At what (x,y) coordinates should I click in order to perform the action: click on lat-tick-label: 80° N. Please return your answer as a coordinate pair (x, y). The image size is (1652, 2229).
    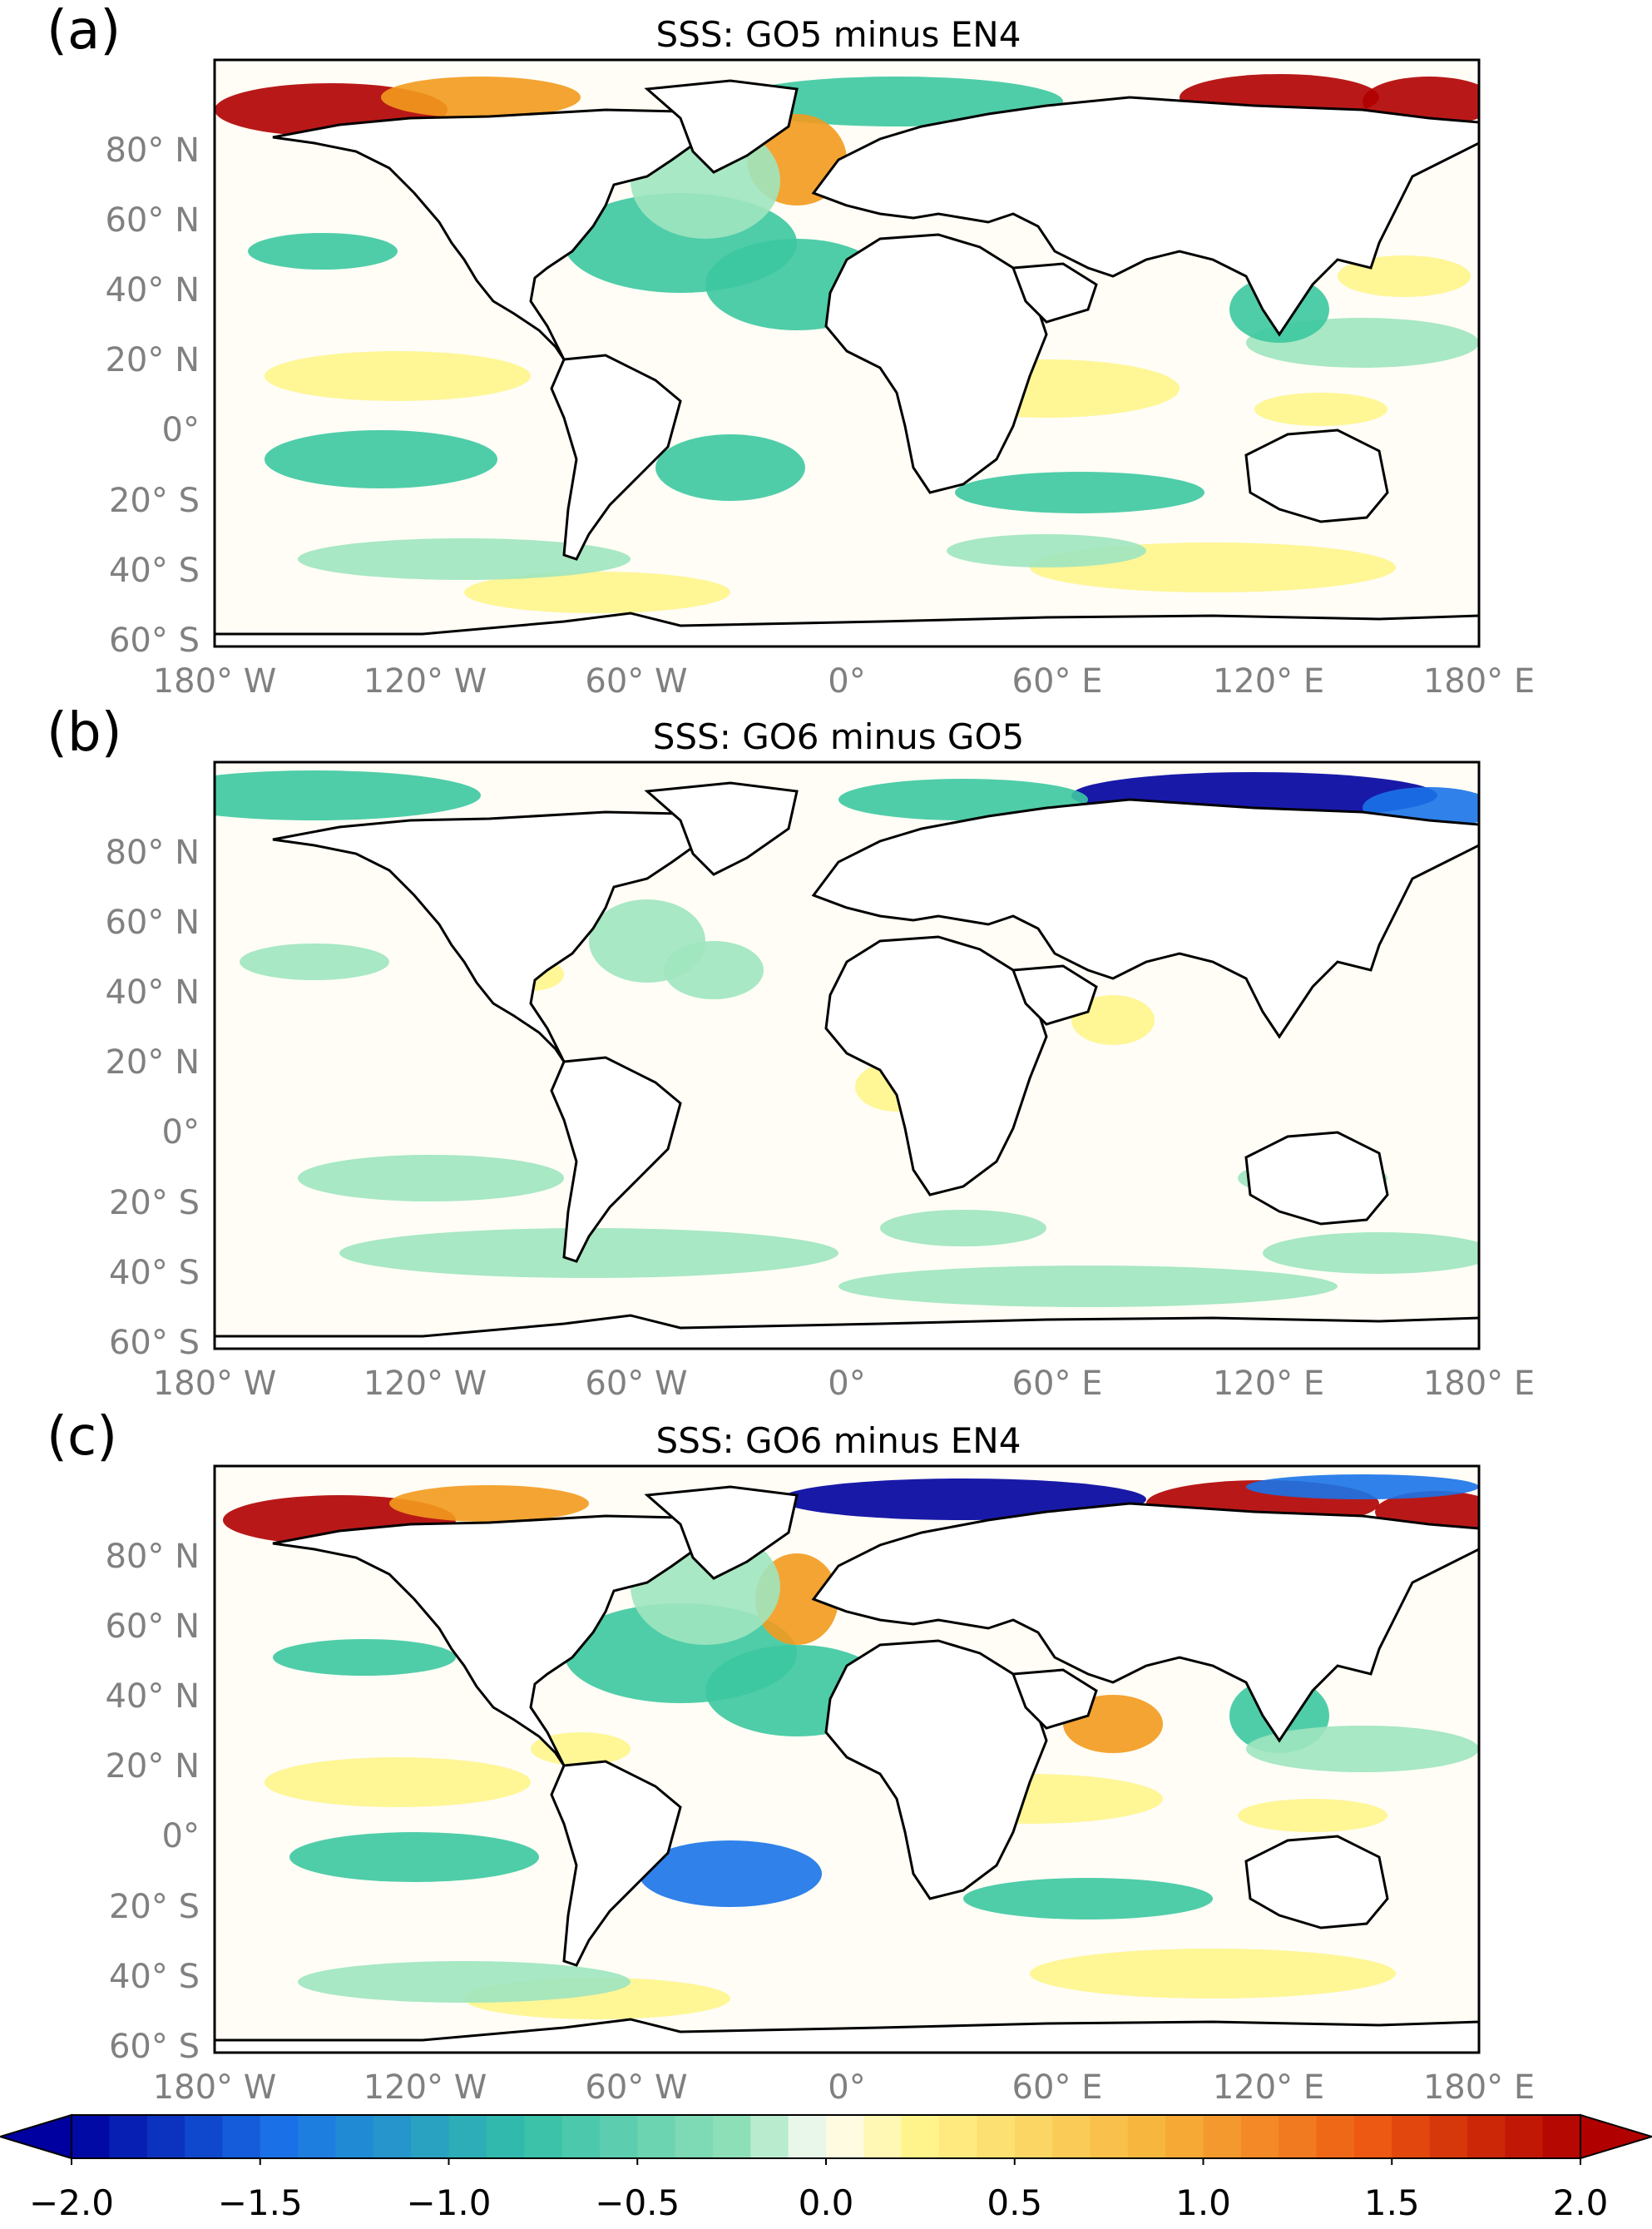
    Looking at the image, I should click on (152, 150).